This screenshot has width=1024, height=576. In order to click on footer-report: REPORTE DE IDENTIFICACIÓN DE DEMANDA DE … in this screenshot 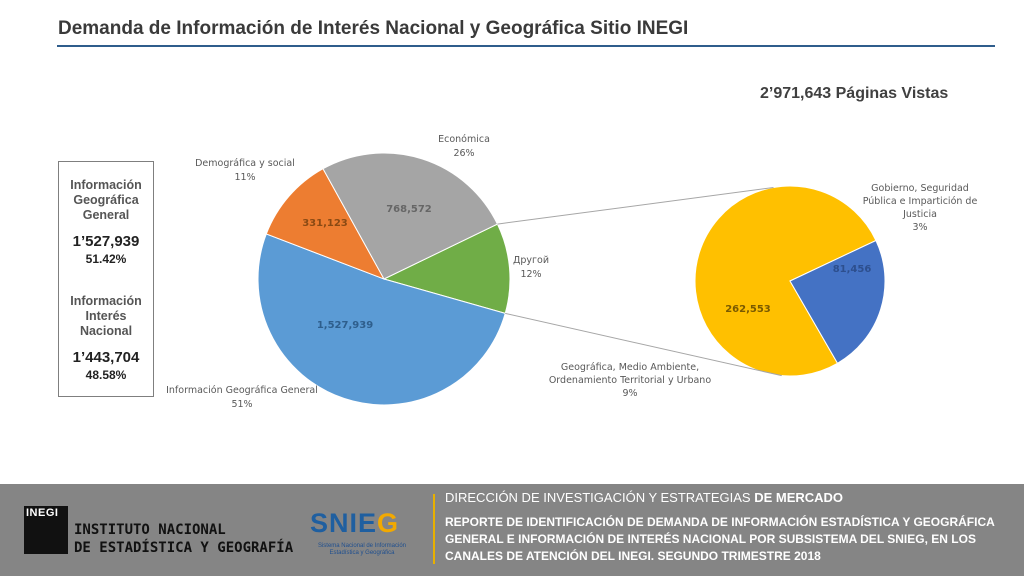, I will do `click(720, 539)`.